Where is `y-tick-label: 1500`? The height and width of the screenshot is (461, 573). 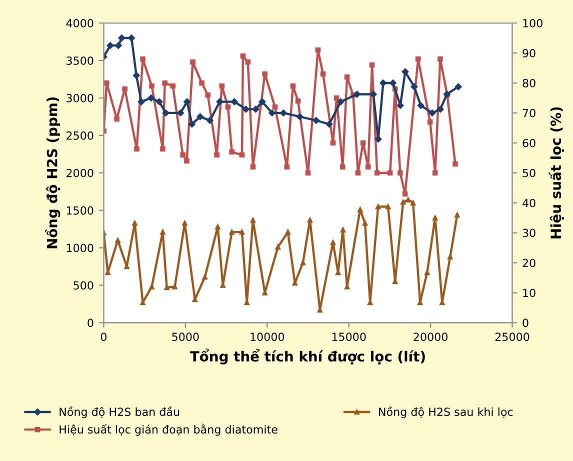
y-tick-label: 1500 is located at coordinates (80, 210).